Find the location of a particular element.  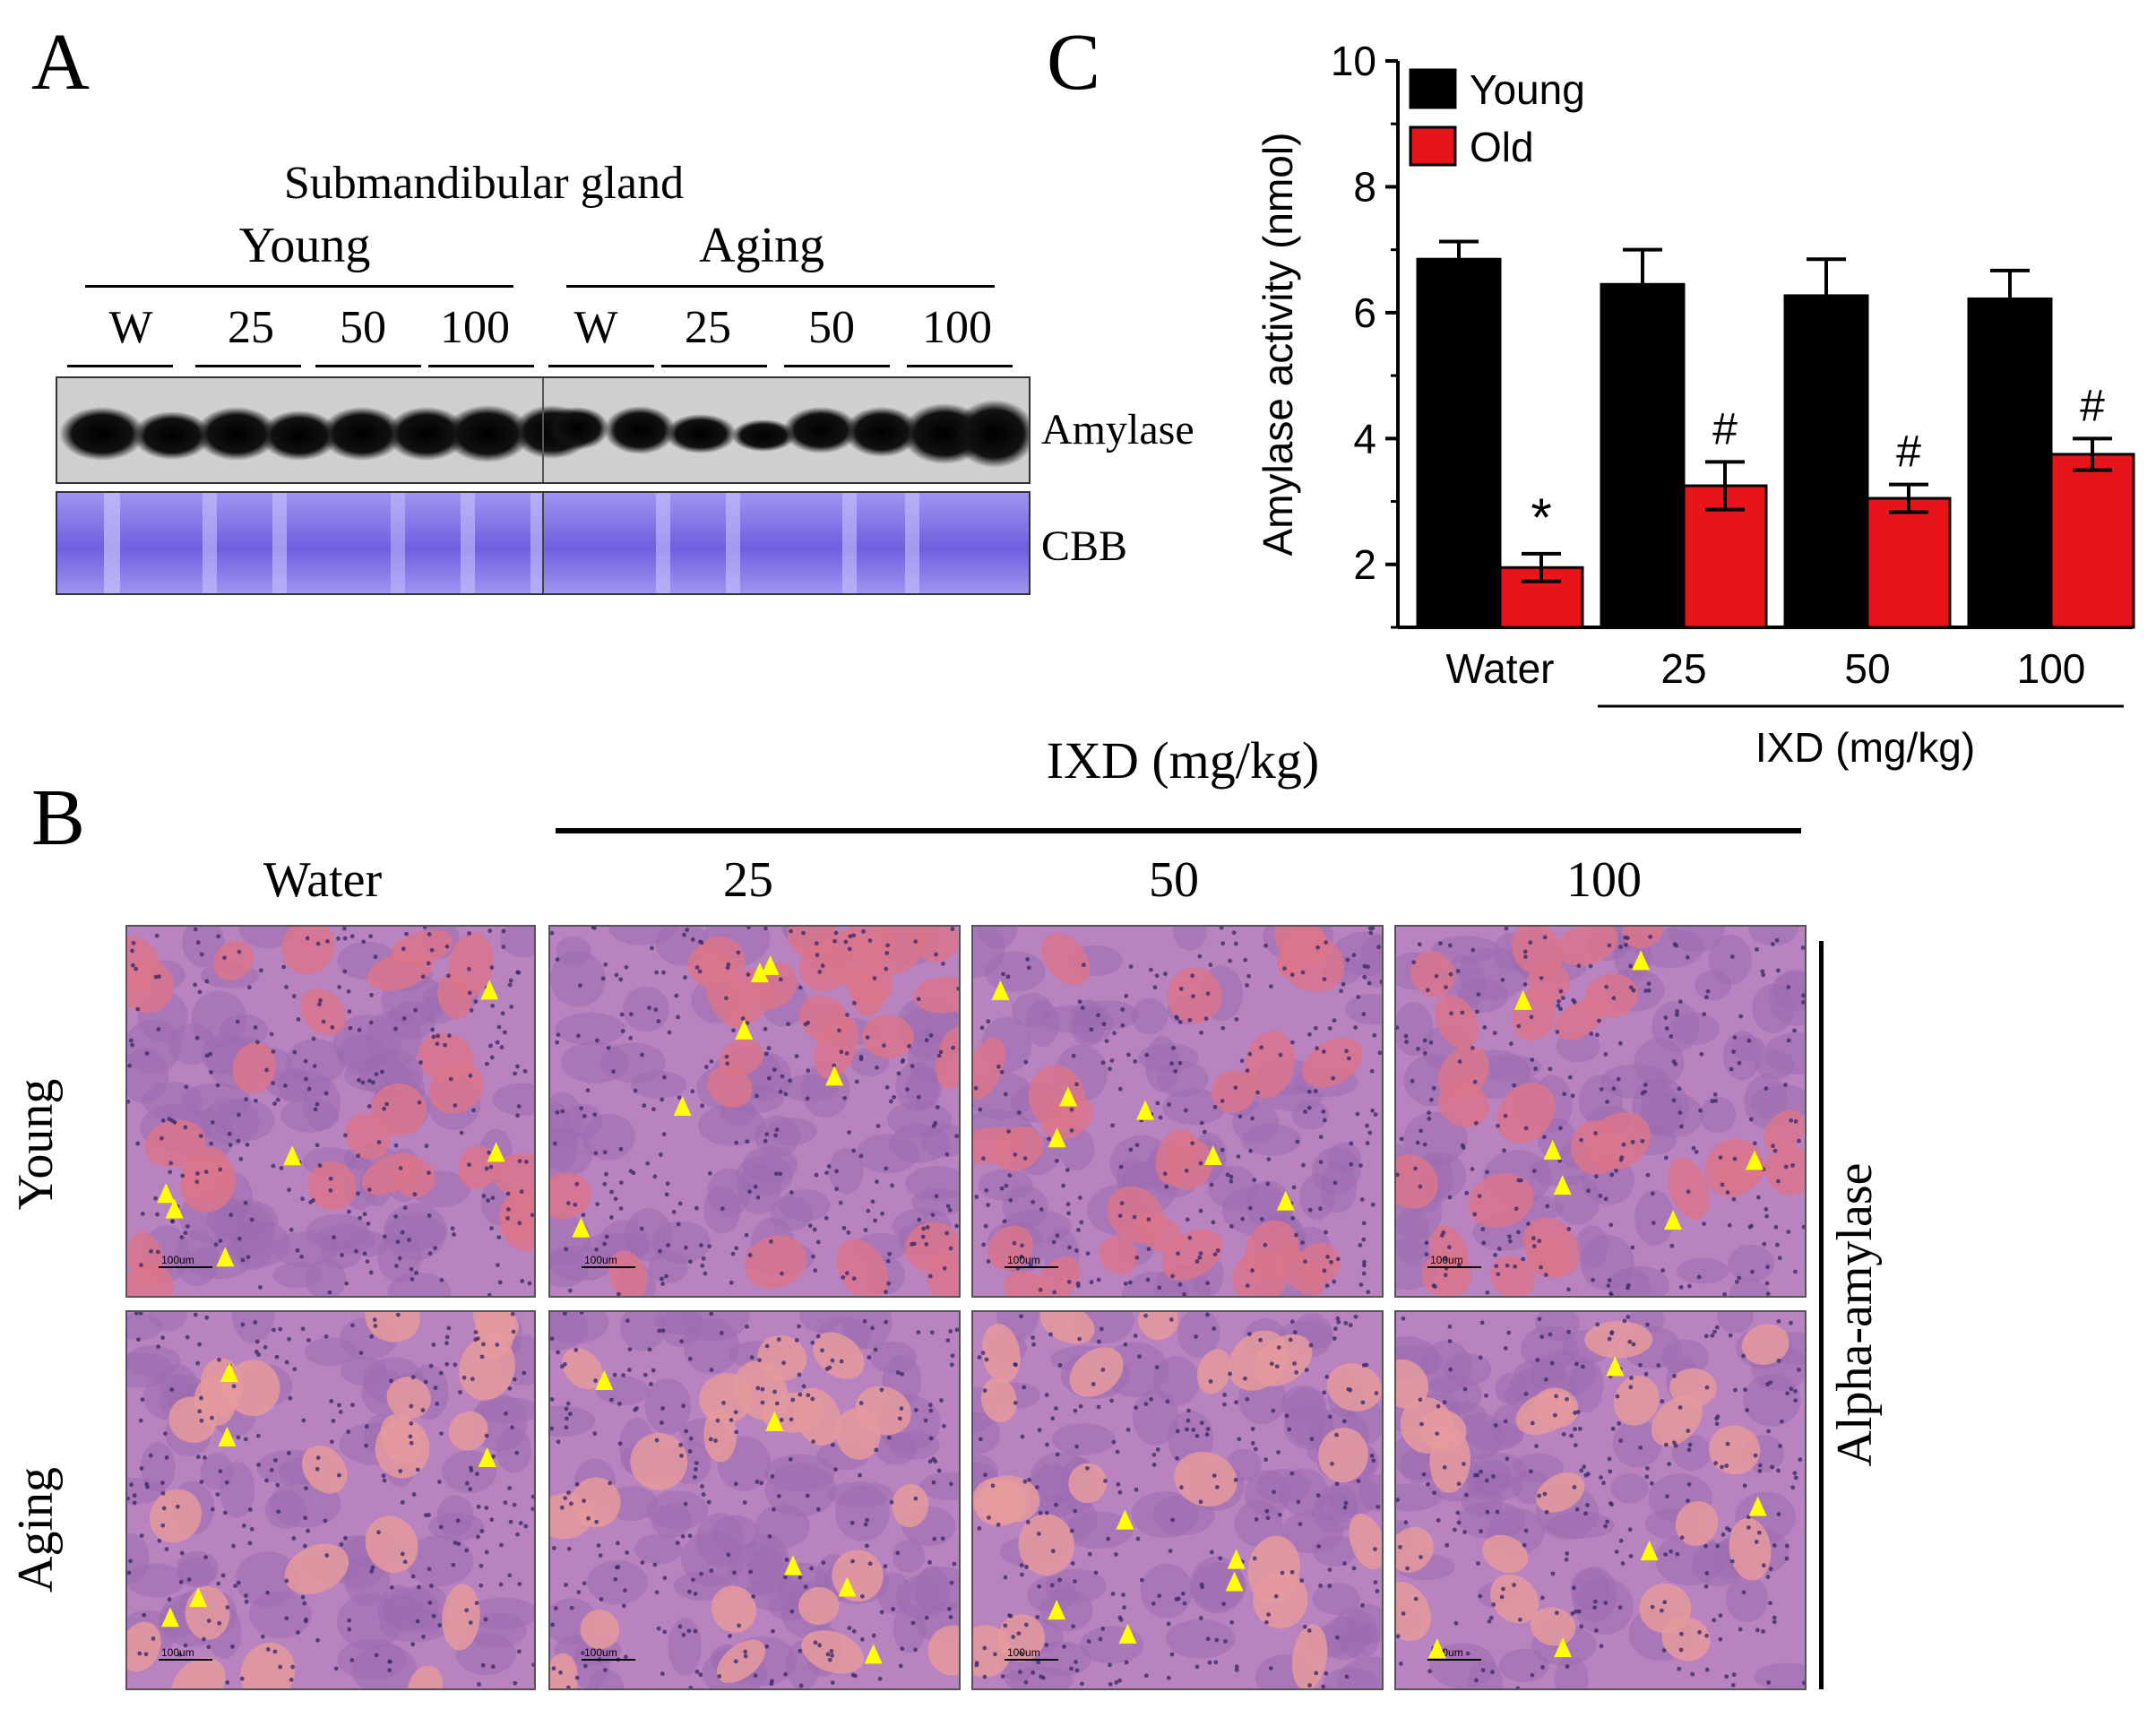

scale-bar-label: 100um is located at coordinates (177, 1260).